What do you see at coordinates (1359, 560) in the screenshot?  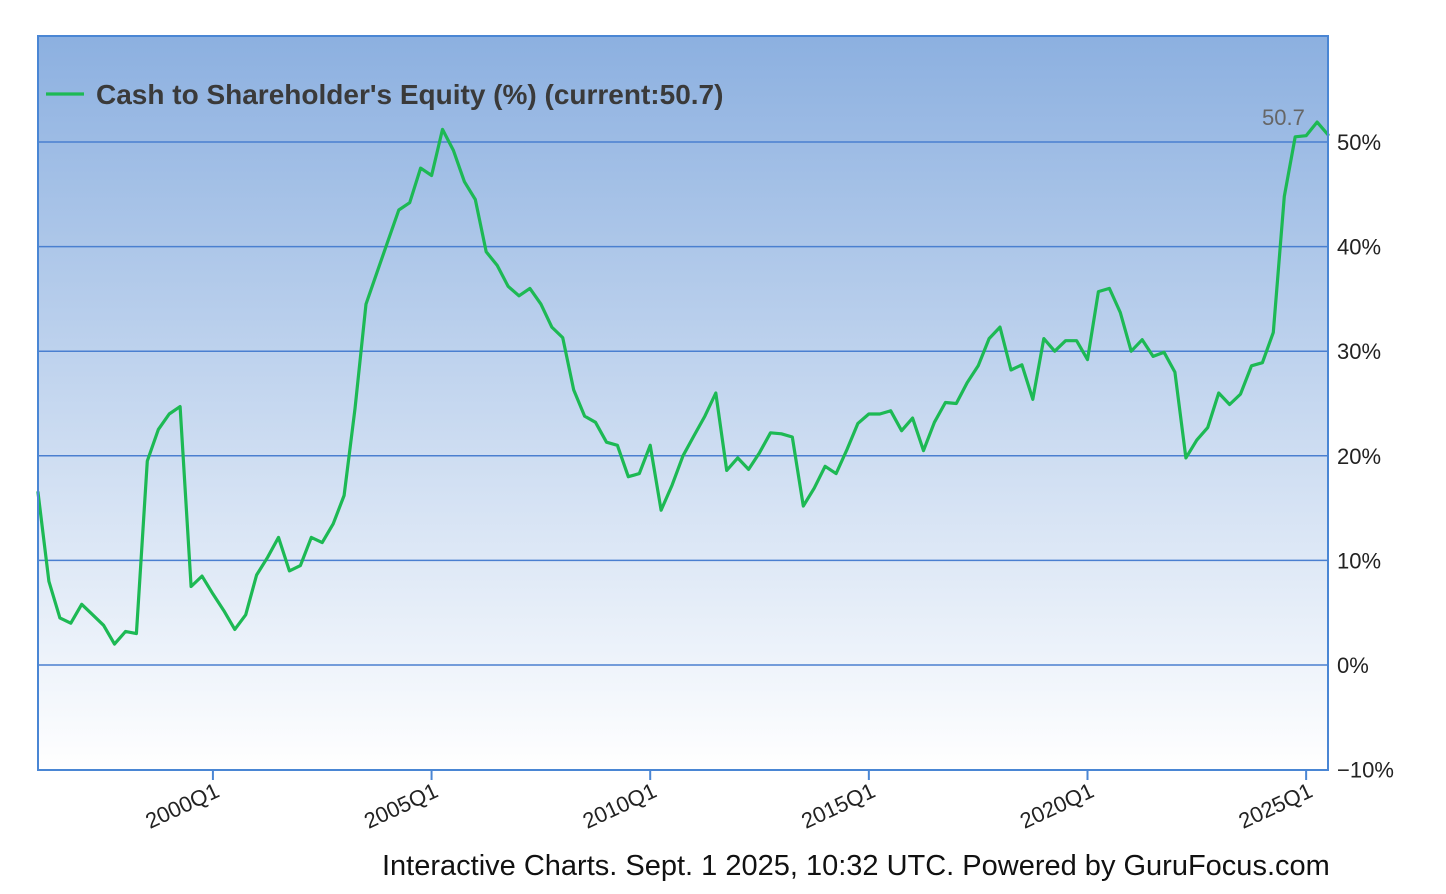 I see `y-tick-label: 10%` at bounding box center [1359, 560].